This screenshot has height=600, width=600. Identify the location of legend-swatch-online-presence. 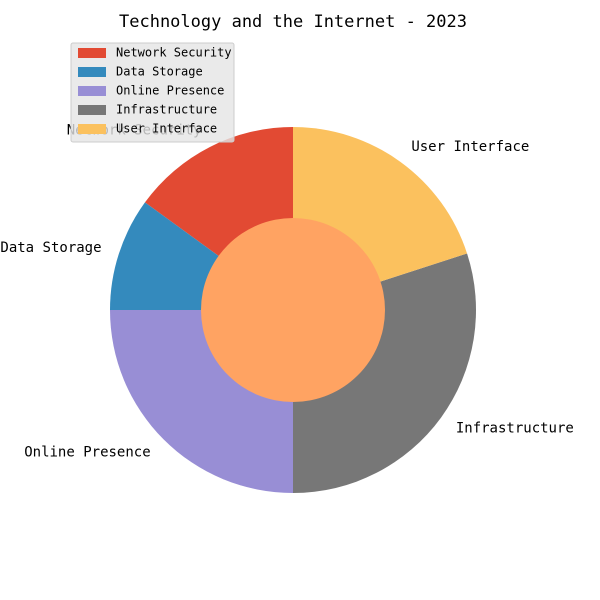
(92, 91).